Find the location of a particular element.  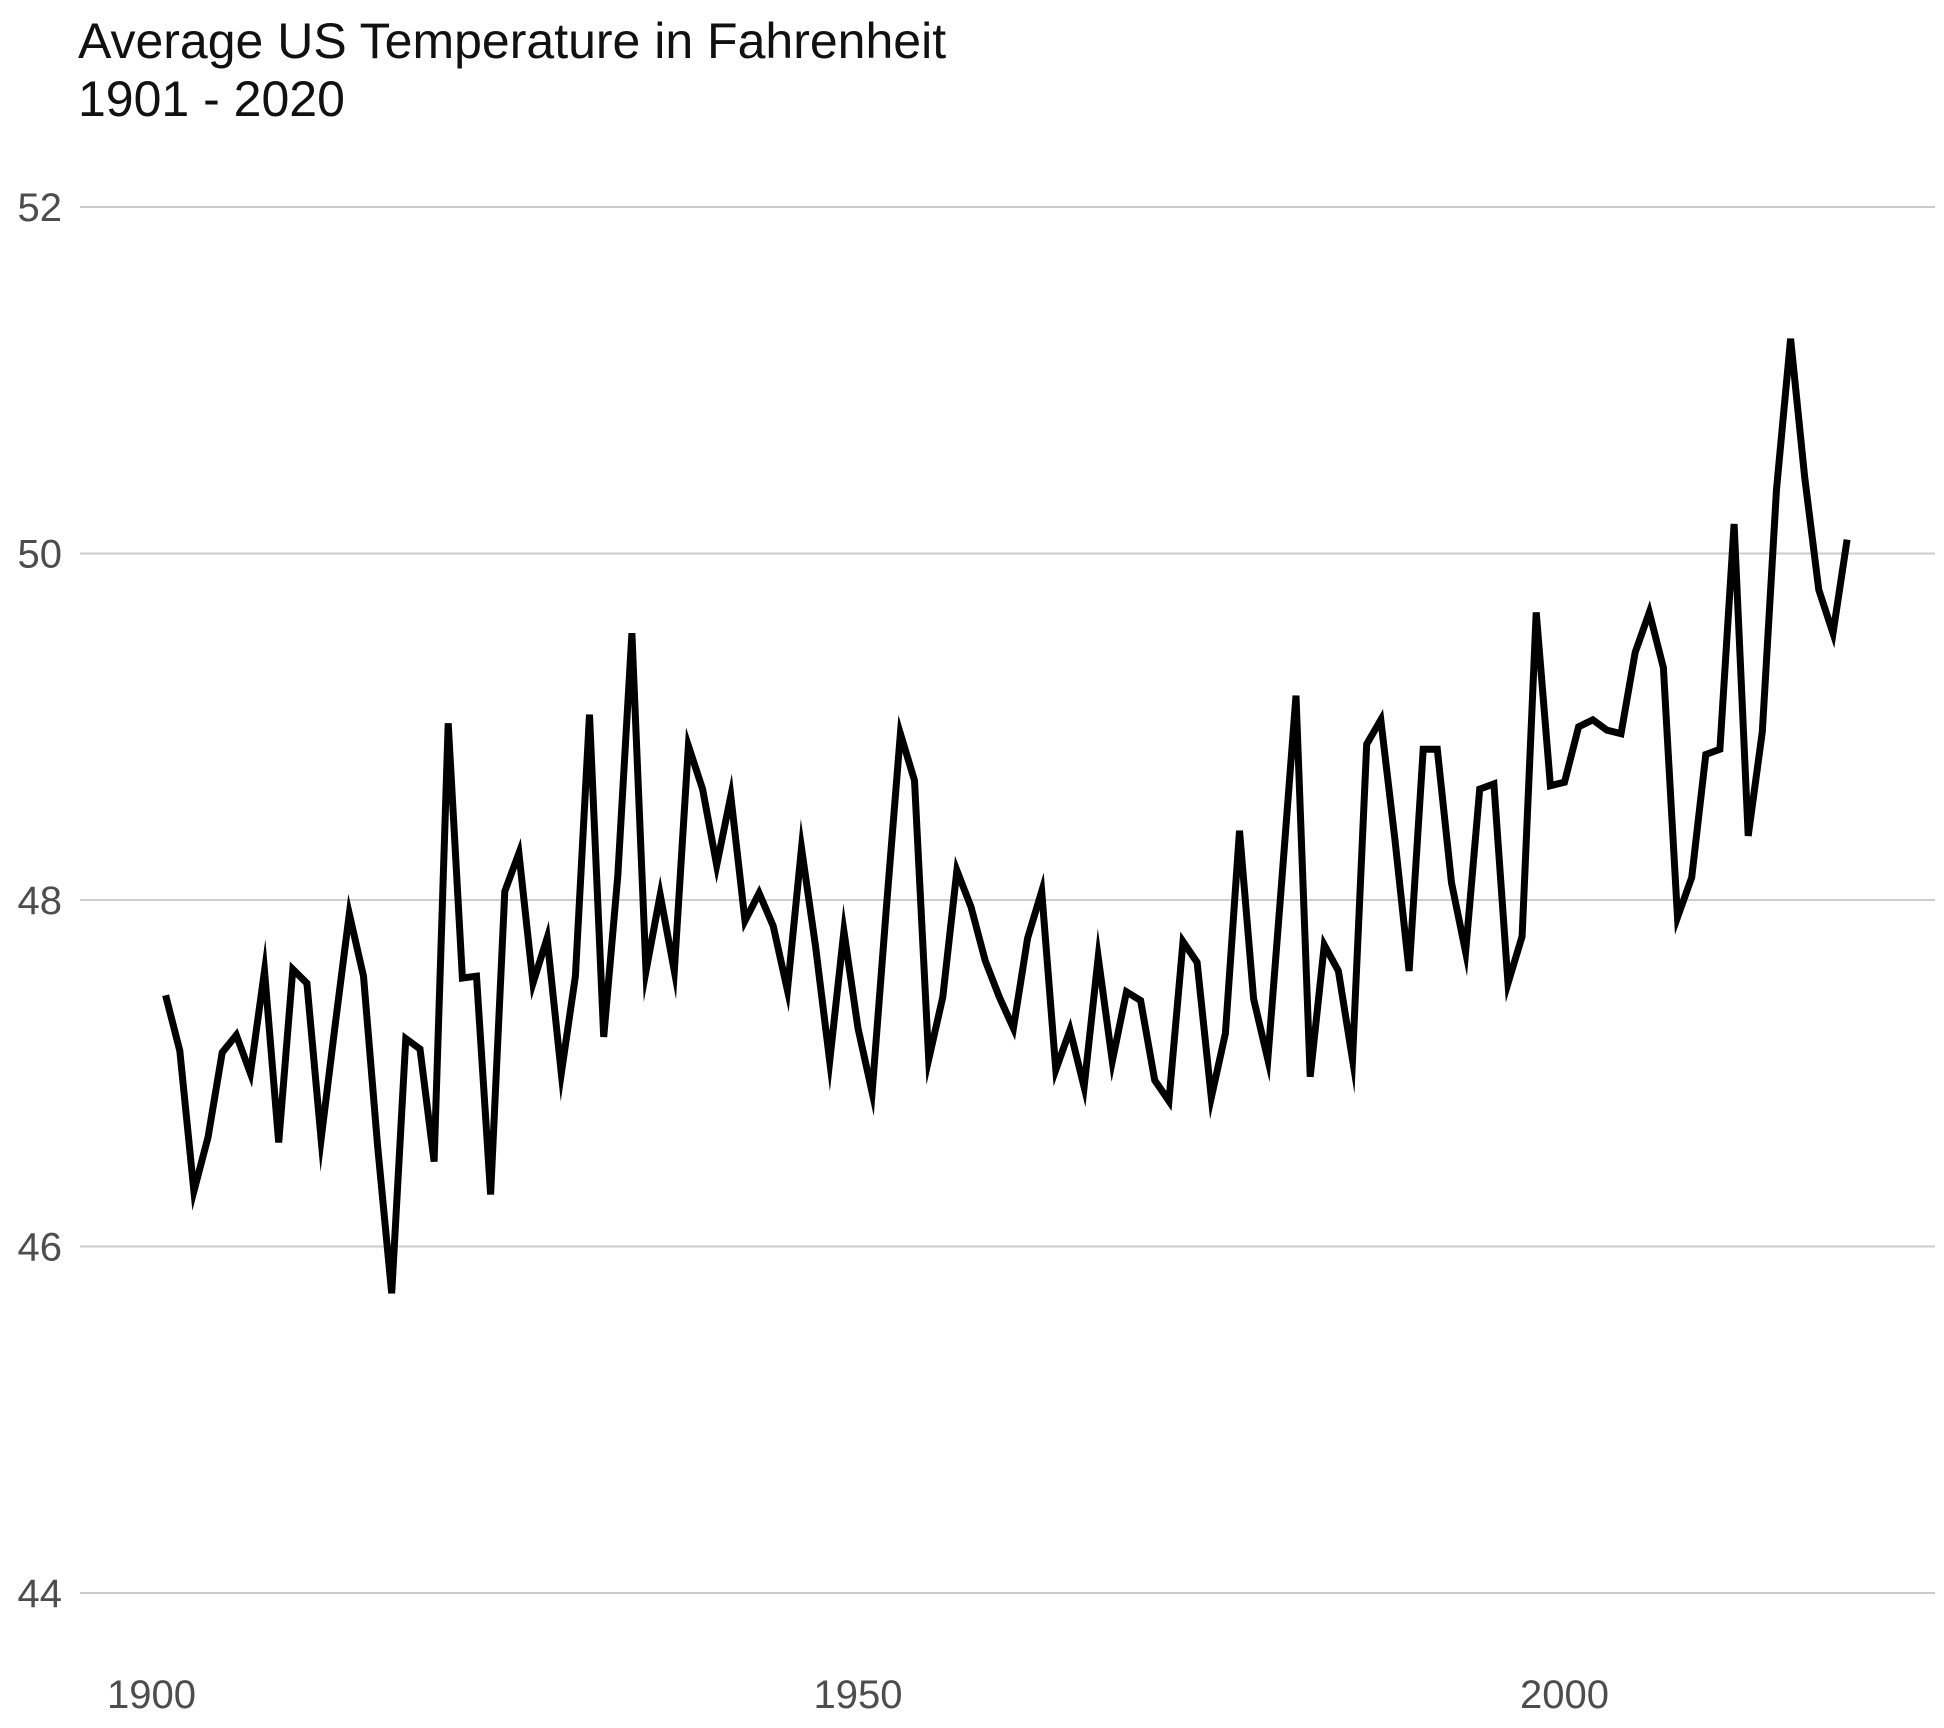

y-axis-tick-labels: 44 46 48 50 52 is located at coordinates (40, 901).